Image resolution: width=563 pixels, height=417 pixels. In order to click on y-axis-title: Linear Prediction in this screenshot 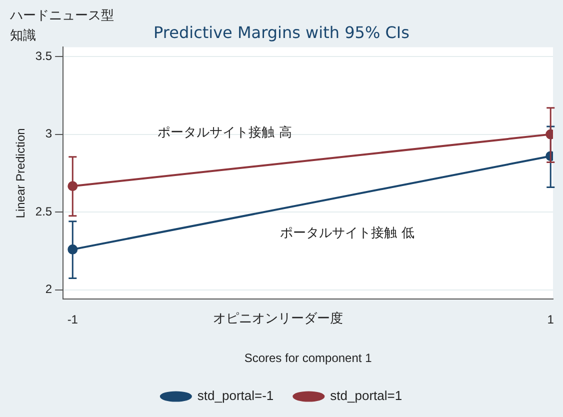, I will do `click(21, 173)`.